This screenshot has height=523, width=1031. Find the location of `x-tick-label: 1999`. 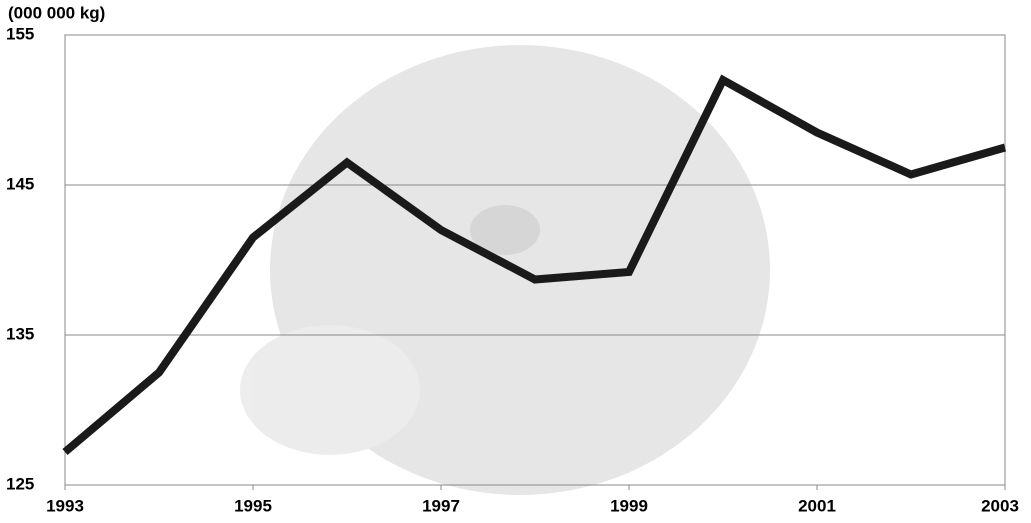

x-tick-label: 1999 is located at coordinates (629, 505).